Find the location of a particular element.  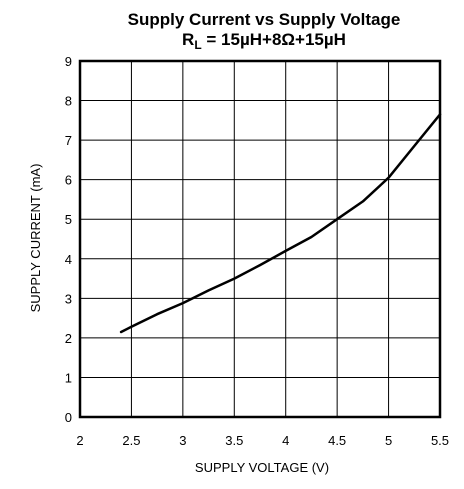

x-tick-label: 3.5 is located at coordinates (234, 440).